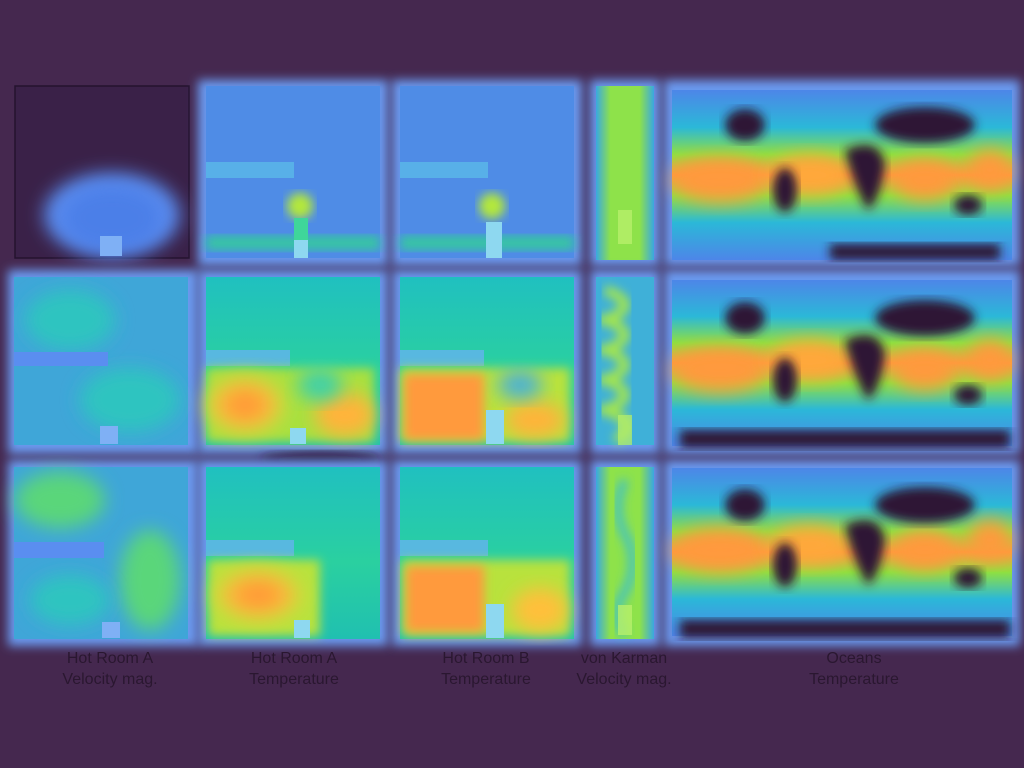 Image resolution: width=1024 pixels, height=768 pixels. What do you see at coordinates (103, 553) in the screenshot?
I see `panel-hotroom-a-velocity-t3` at bounding box center [103, 553].